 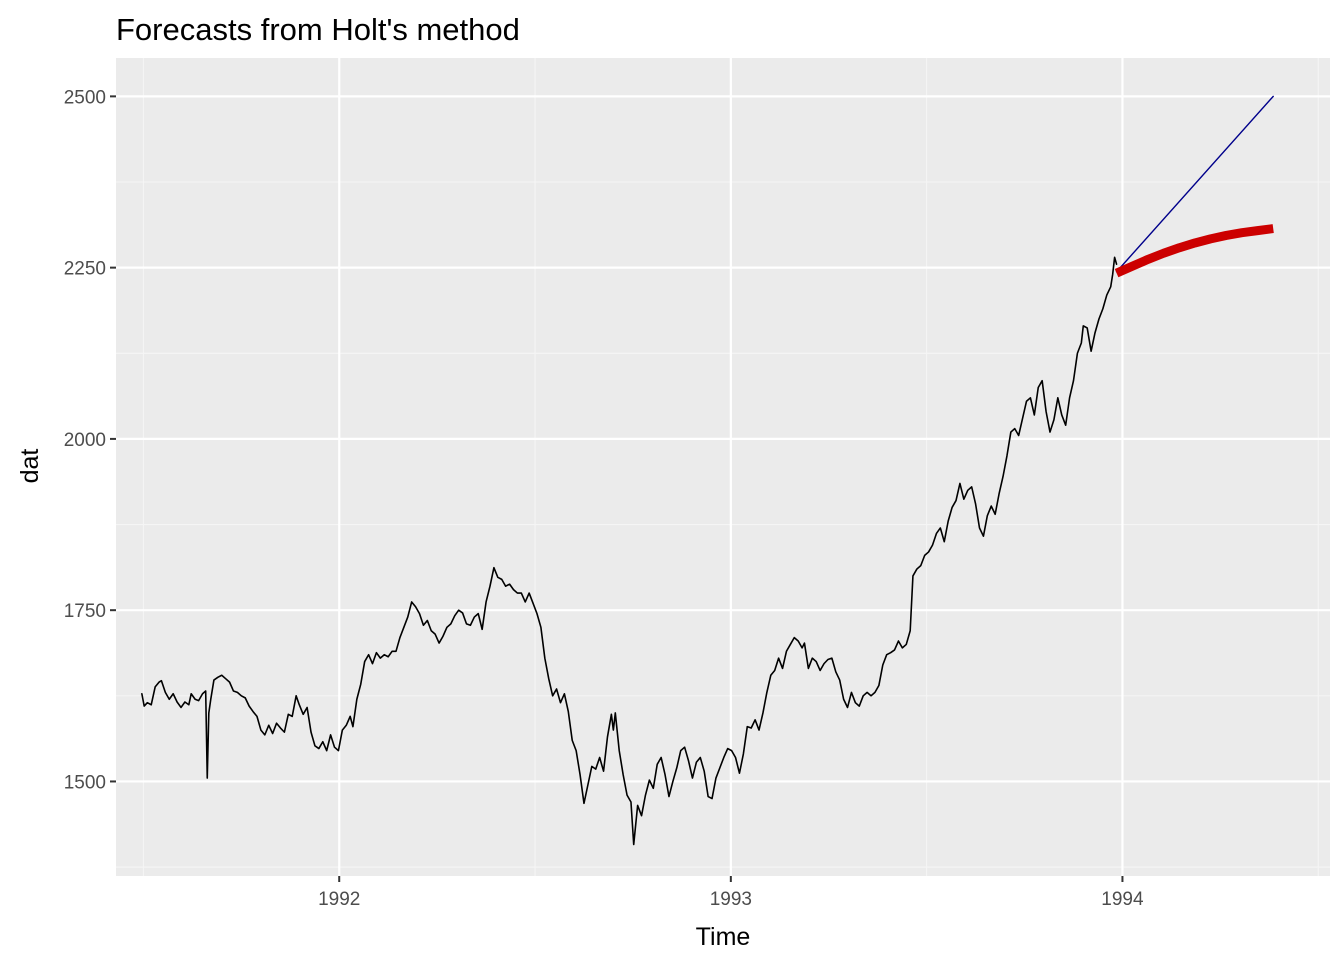 What do you see at coordinates (1194, 251) in the screenshot?
I see `series-line-damped` at bounding box center [1194, 251].